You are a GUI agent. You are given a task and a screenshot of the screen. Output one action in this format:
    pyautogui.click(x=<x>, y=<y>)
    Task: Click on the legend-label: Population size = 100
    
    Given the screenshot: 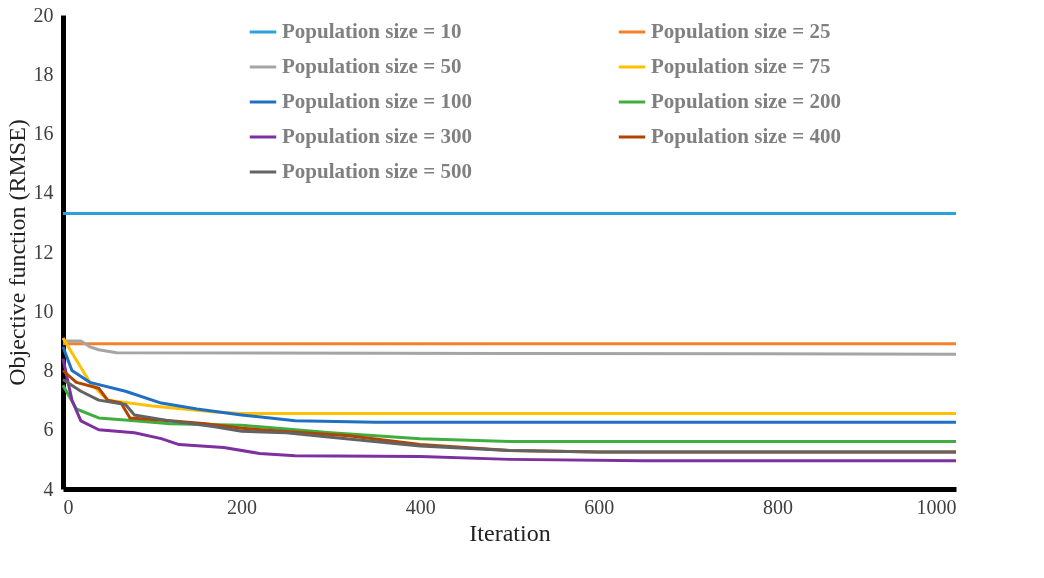 What is the action you would take?
    pyautogui.click(x=377, y=101)
    